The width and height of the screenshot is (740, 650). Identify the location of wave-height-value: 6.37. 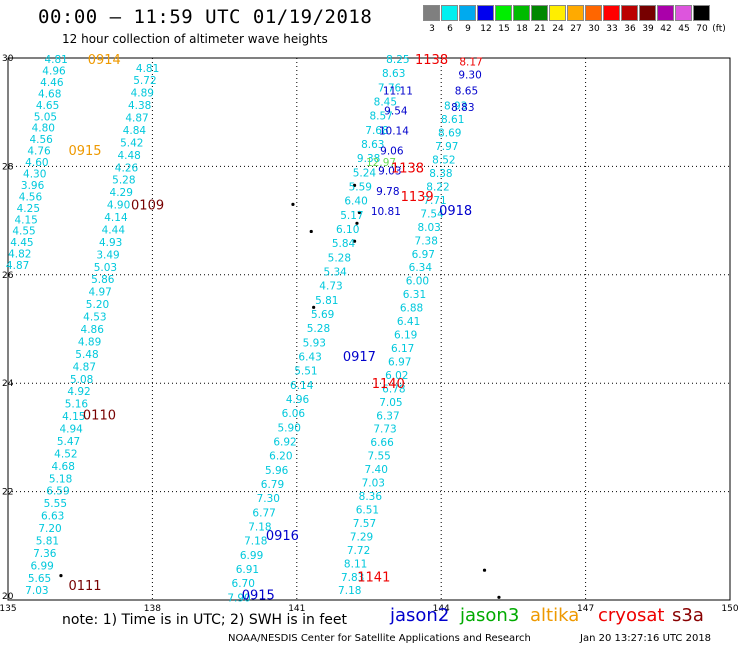
(387, 416).